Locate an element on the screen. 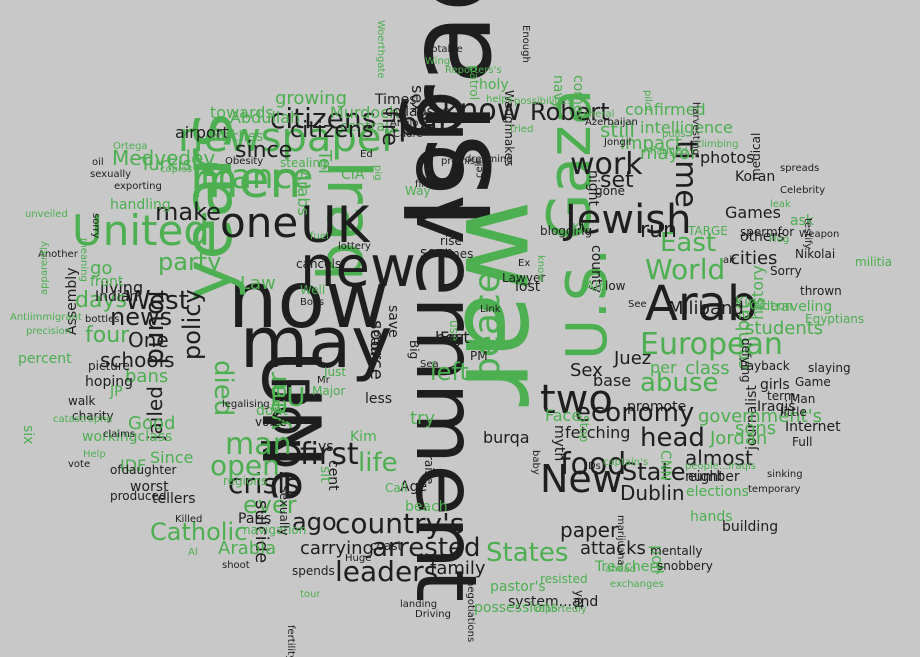  cloud-word: spreads is located at coordinates (800, 168).